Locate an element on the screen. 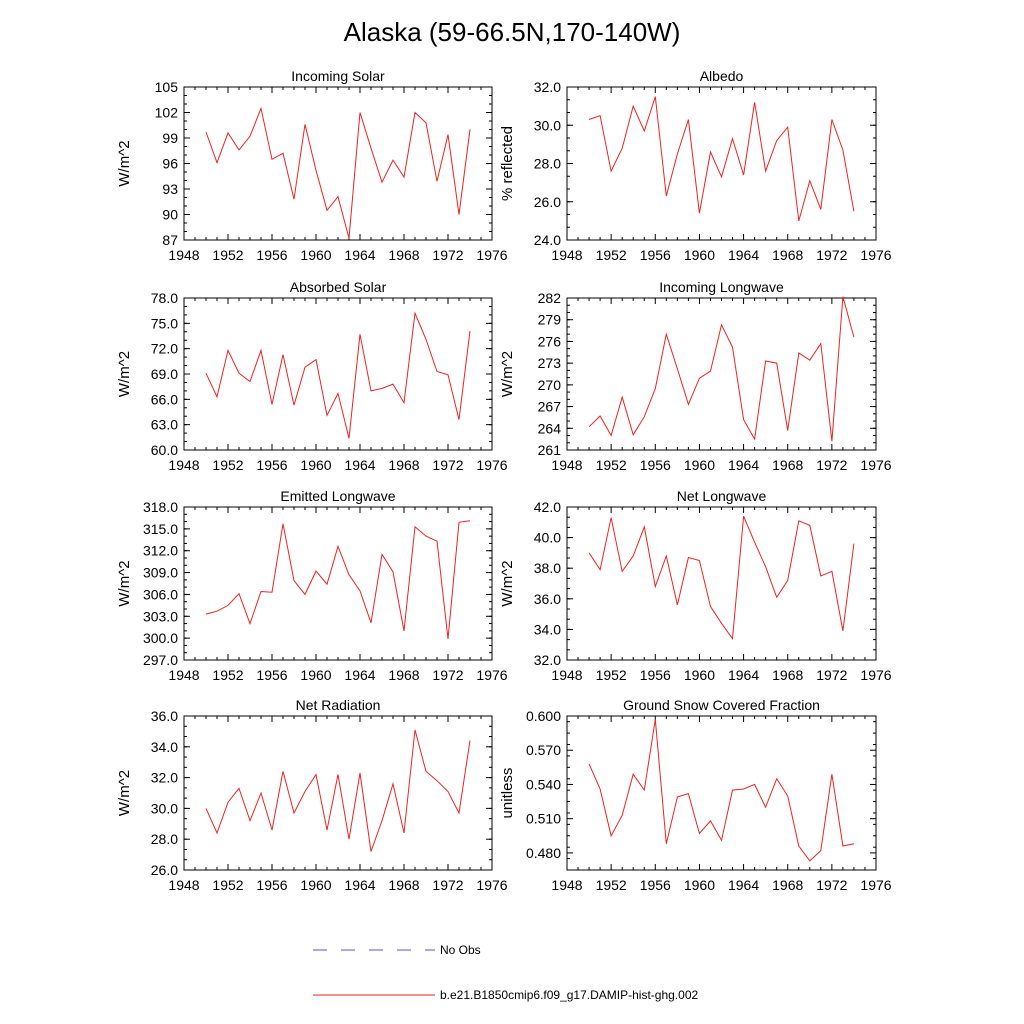  panel-title: Emitted Longwave is located at coordinates (337, 496).